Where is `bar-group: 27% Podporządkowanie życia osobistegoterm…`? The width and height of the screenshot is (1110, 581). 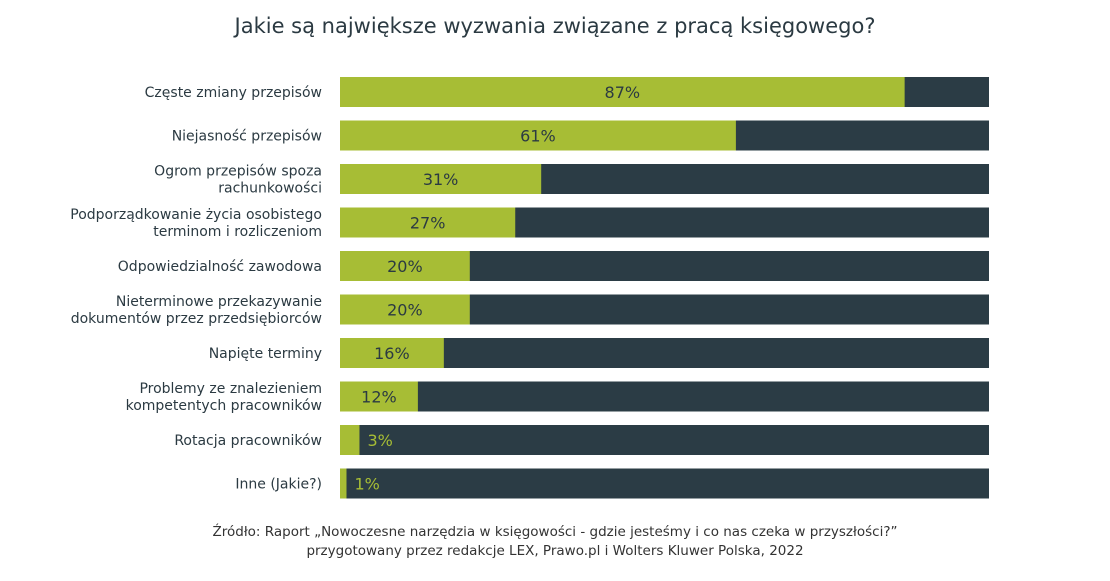
bar-group: 27% Podporządkowanie życia osobistegoterm… is located at coordinates (529, 223).